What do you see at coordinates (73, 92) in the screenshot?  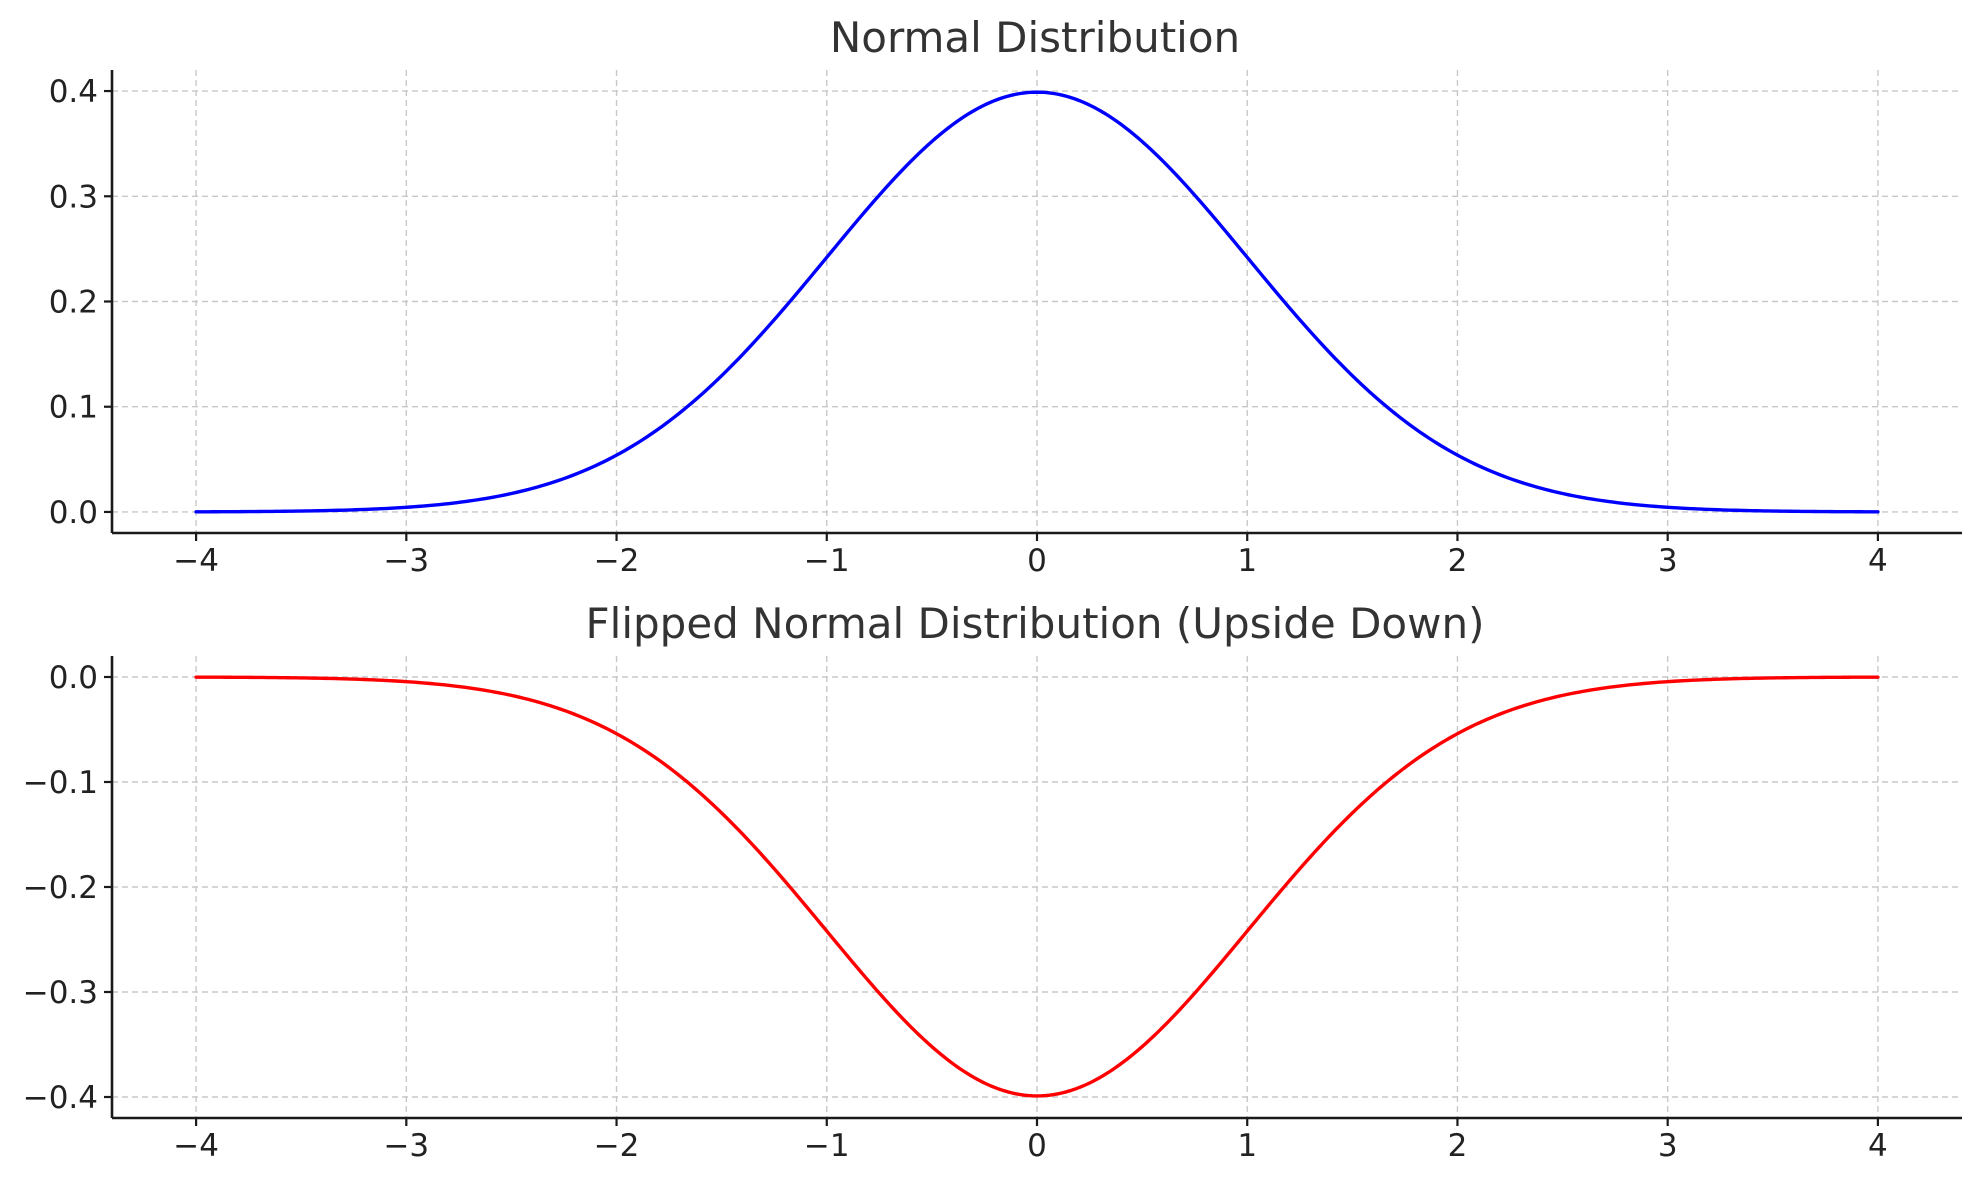 I see `y-tick-label: 0.4` at bounding box center [73, 92].